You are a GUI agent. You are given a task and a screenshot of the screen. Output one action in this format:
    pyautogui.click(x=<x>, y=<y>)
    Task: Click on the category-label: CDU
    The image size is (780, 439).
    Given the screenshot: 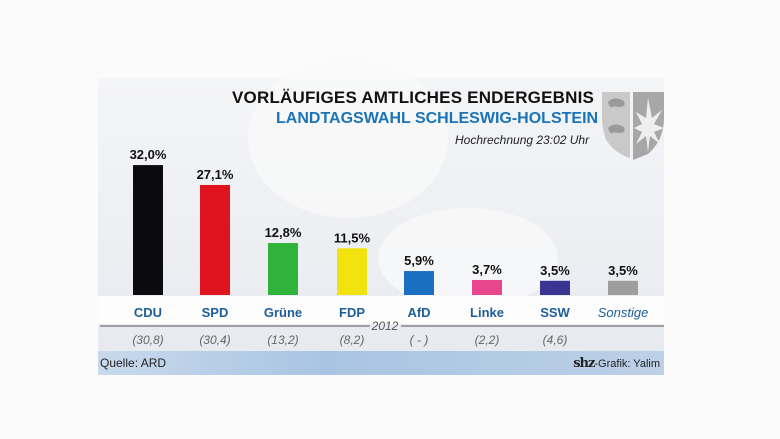 What is the action you would take?
    pyautogui.click(x=148, y=312)
    